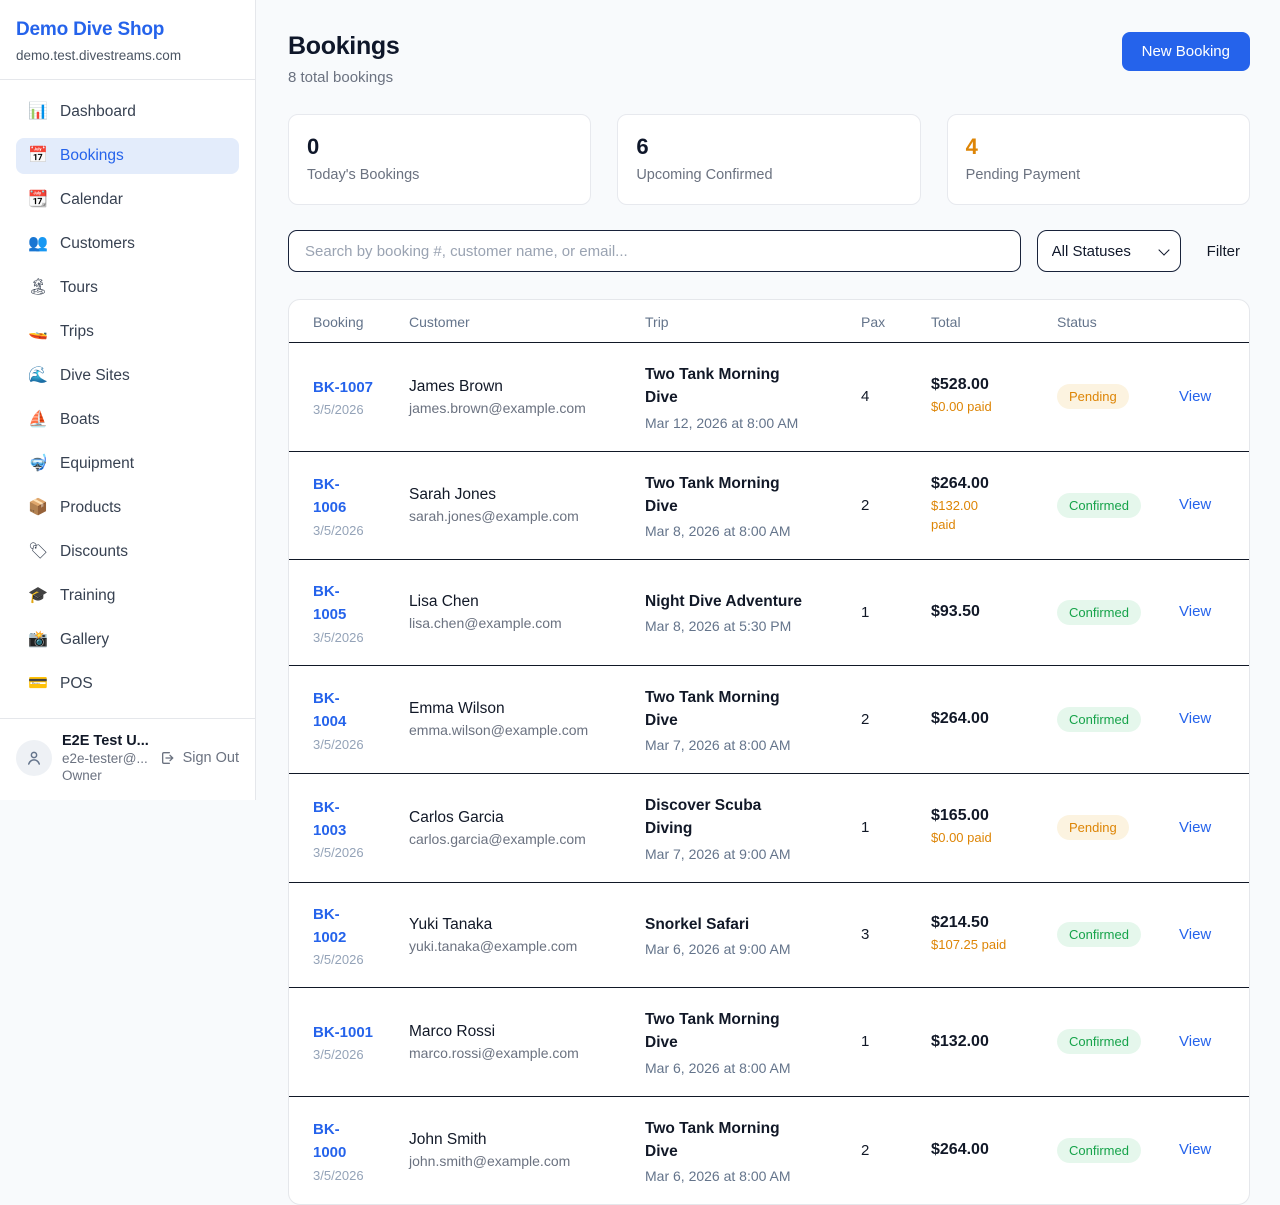 Image resolution: width=1280 pixels, height=1205 pixels. What do you see at coordinates (745, 321) in the screenshot?
I see `col-header-trip: Trip` at bounding box center [745, 321].